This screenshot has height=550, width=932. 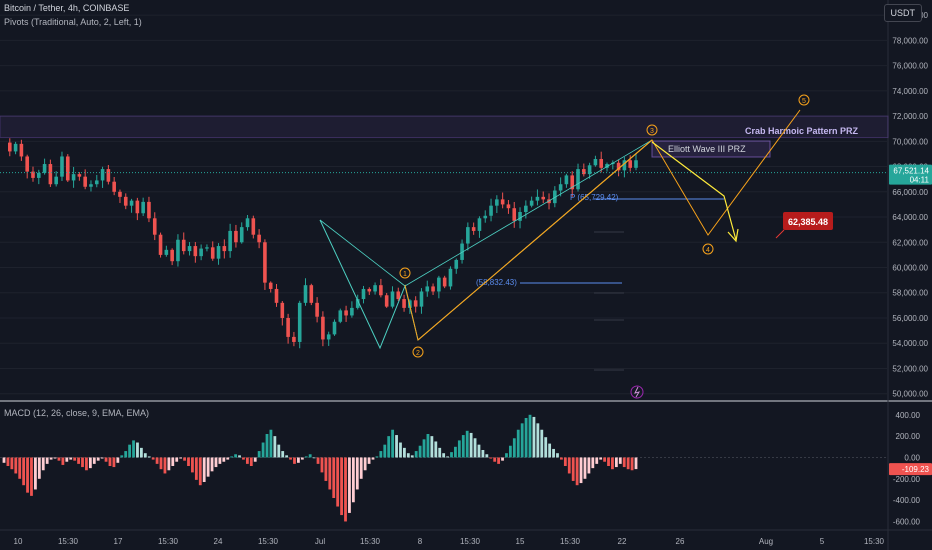 I want to click on symbol-legend: Bitcoin / Tether, 4h, COINBASE, so click(x=67, y=8).